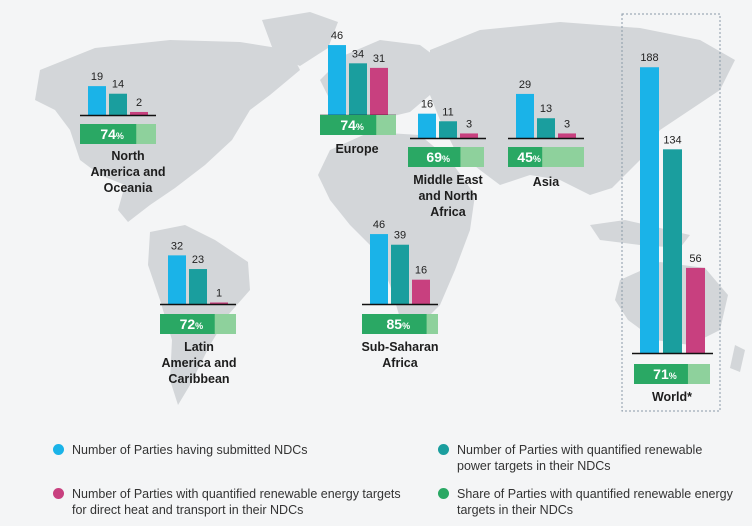 Image resolution: width=752 pixels, height=526 pixels. Describe the element at coordinates (190, 450) in the screenshot. I see `legend-label-submitted: Number of Parties having submitted NDCs` at that location.